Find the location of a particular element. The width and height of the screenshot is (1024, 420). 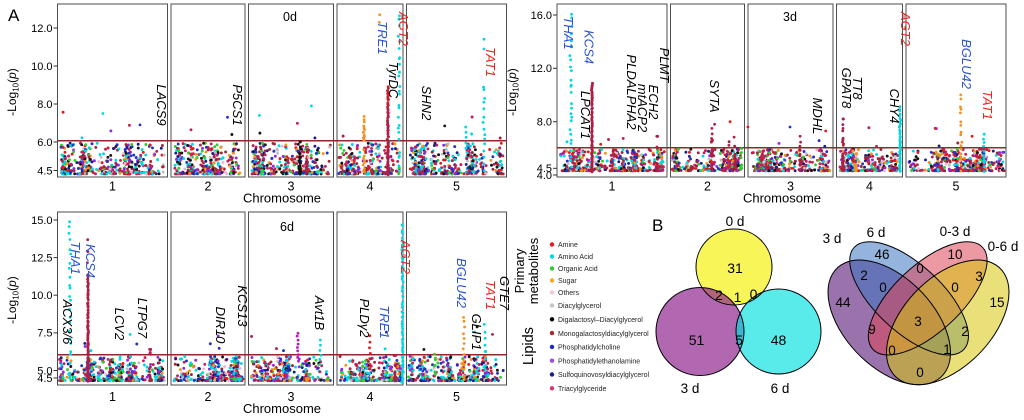

svg-text: 3 is located at coordinates (291, 187).